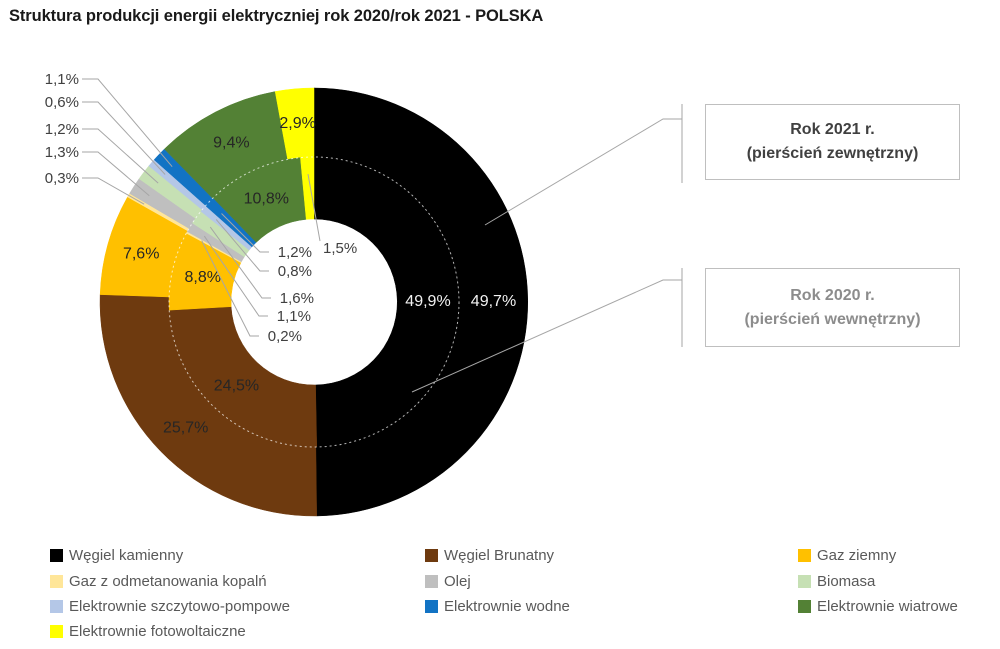  Describe the element at coordinates (295, 271) in the screenshot. I see `label-2020-elektrownie-szczytowo-pompowe: 0,8%` at that location.